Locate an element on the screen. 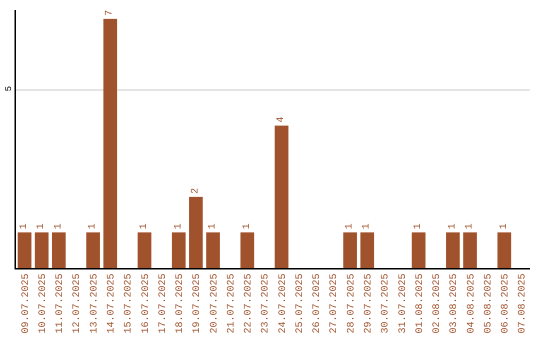 Image resolution: width=540 pixels, height=340 pixels. x-tick-label: 12.07.2025 is located at coordinates (78, 304).